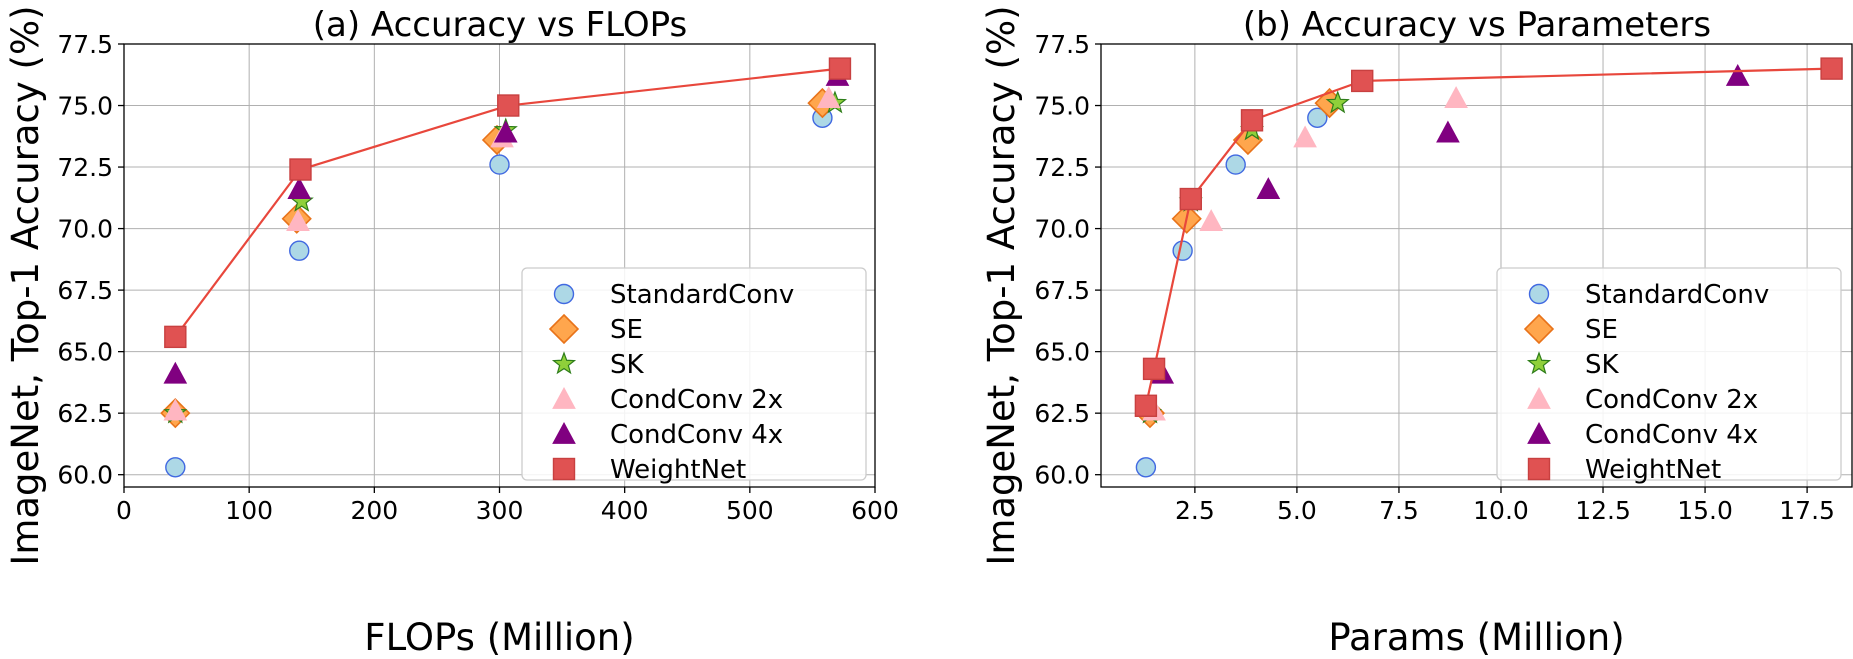 This screenshot has height=659, width=1853. What do you see at coordinates (500, 510) in the screenshot?
I see `panel-a-x-tick-label: 300` at bounding box center [500, 510].